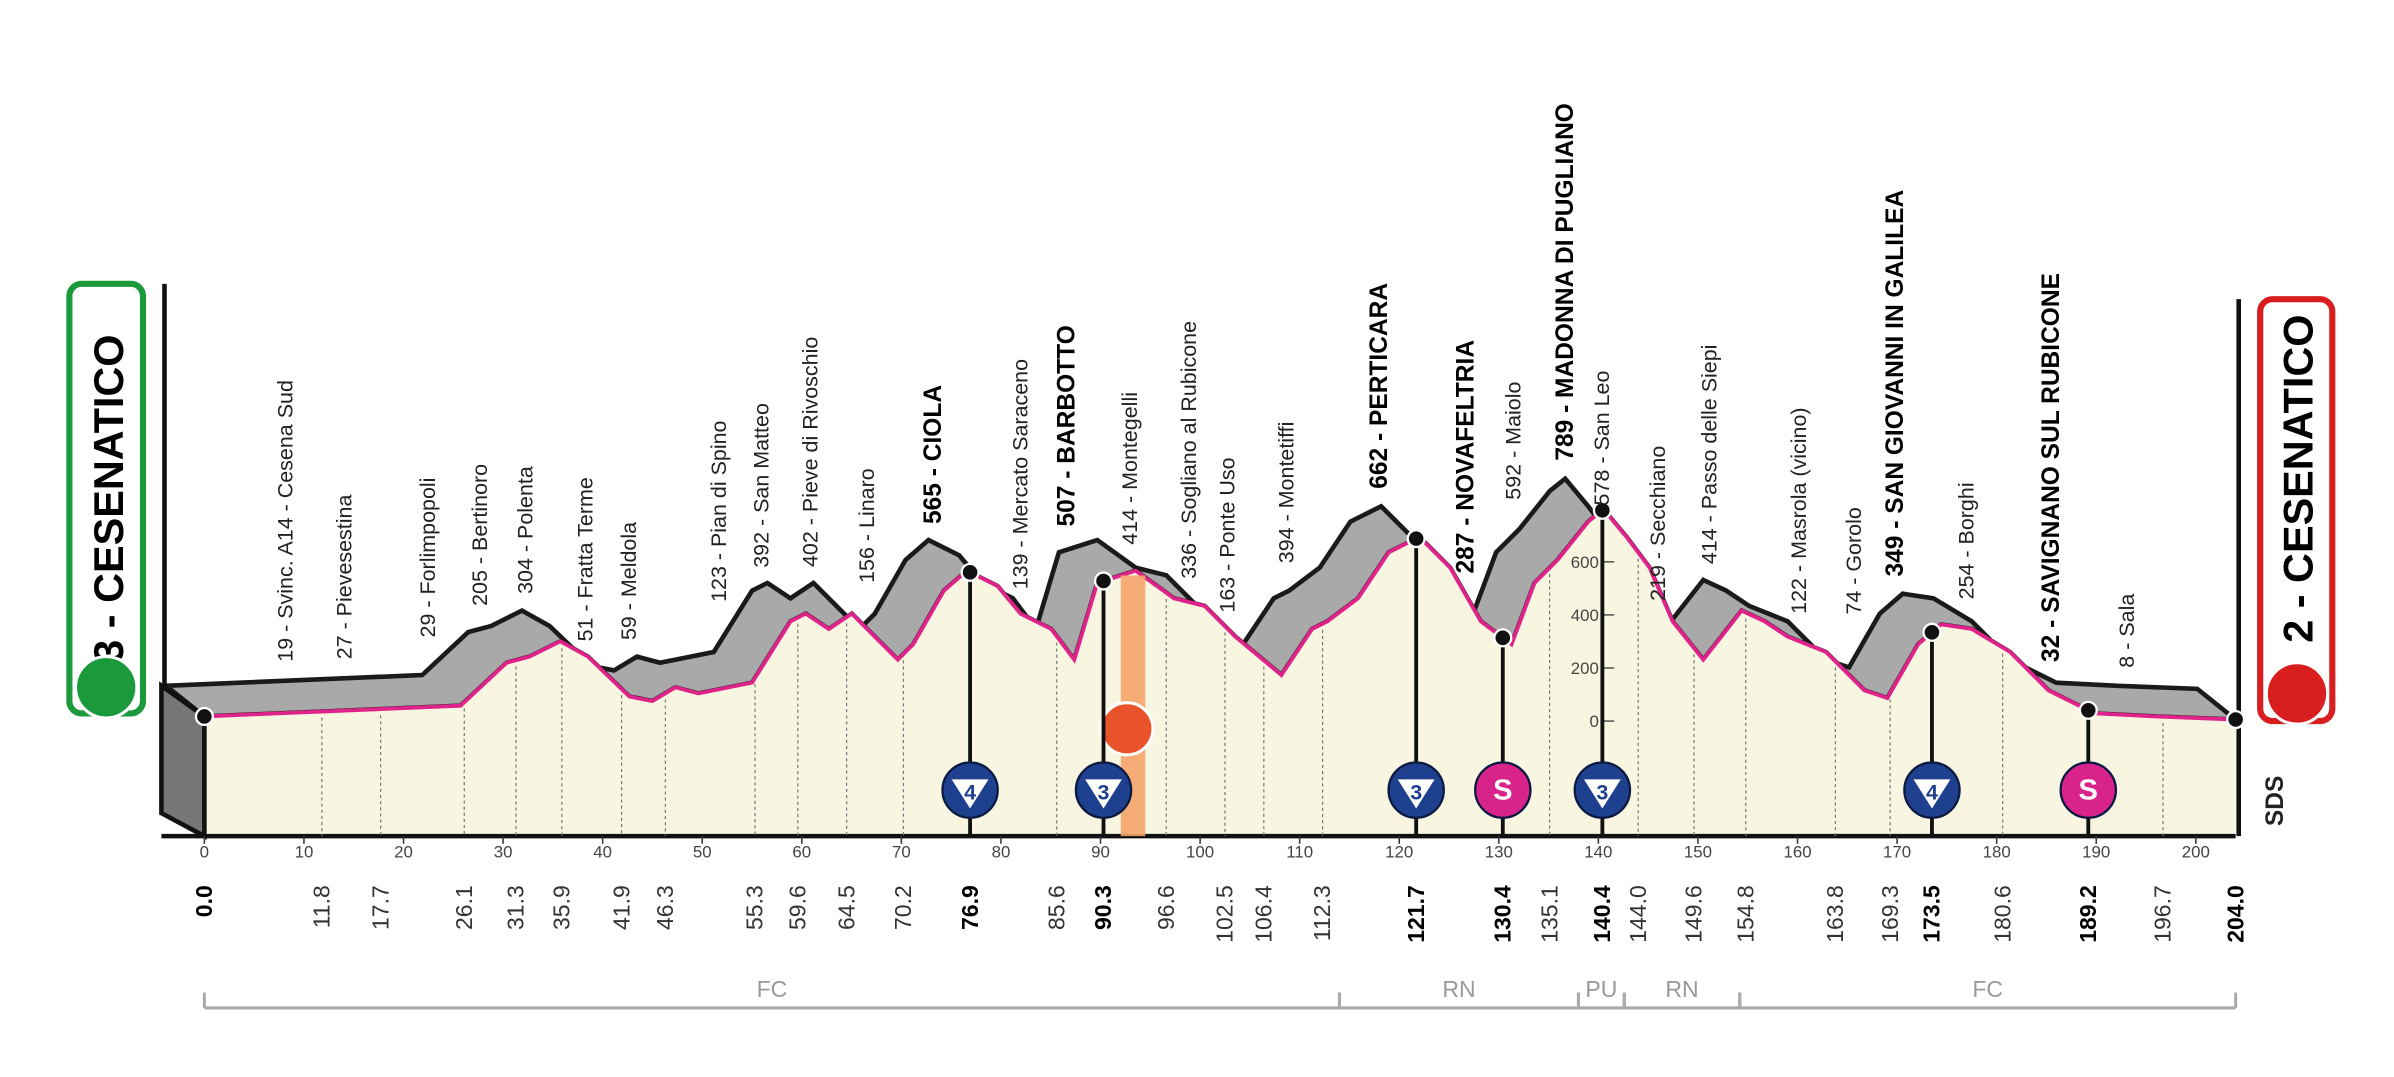  I want to click on km-label: 149.6, so click(1694, 914).